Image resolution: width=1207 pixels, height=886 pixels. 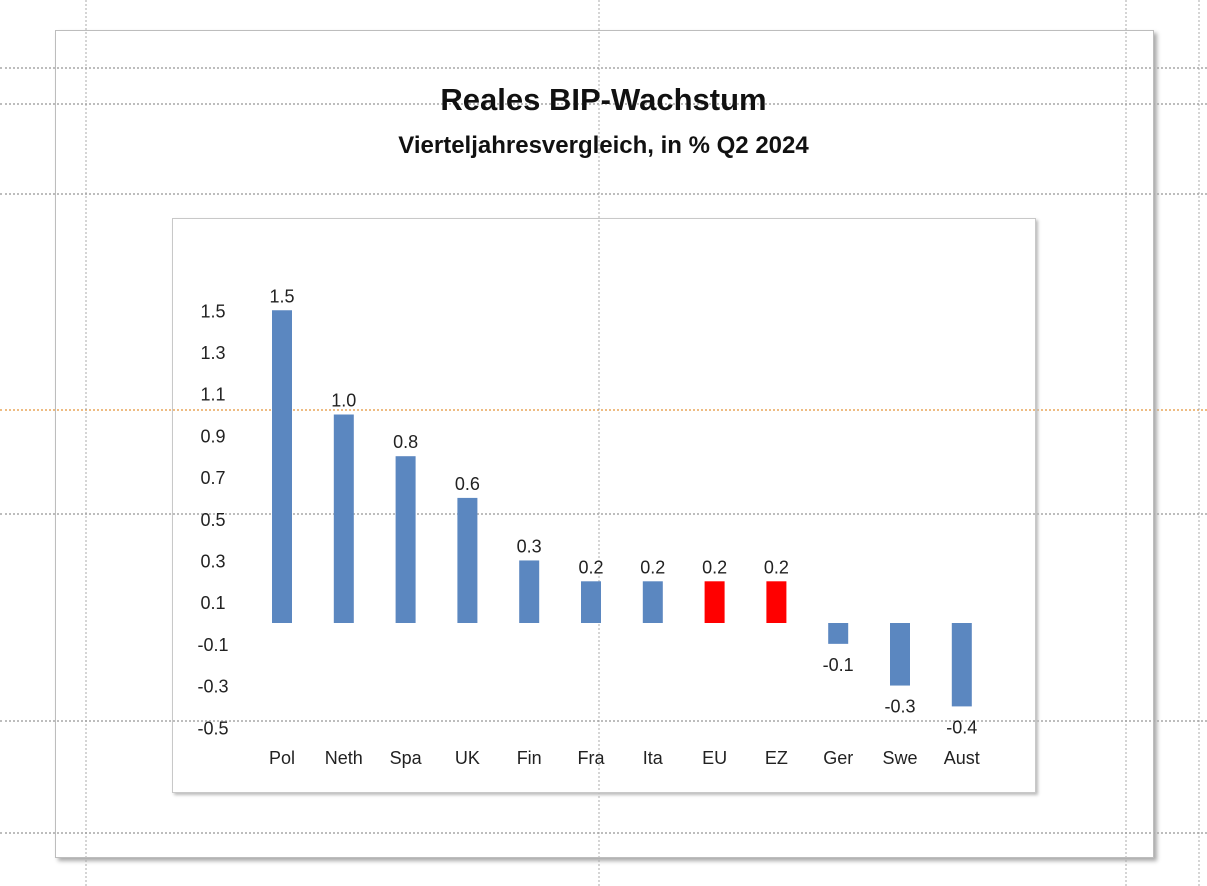 What do you see at coordinates (406, 758) in the screenshot?
I see `x-tick-label: Spa` at bounding box center [406, 758].